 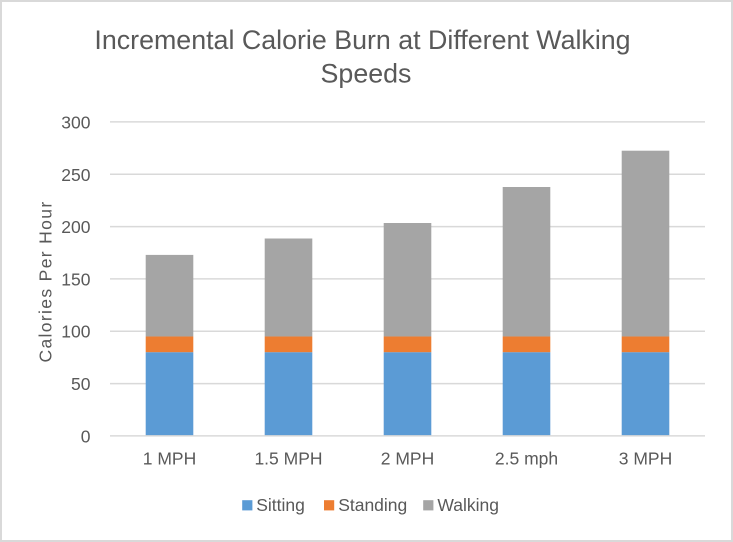 I want to click on svg-text: Sitting, so click(x=280, y=505).